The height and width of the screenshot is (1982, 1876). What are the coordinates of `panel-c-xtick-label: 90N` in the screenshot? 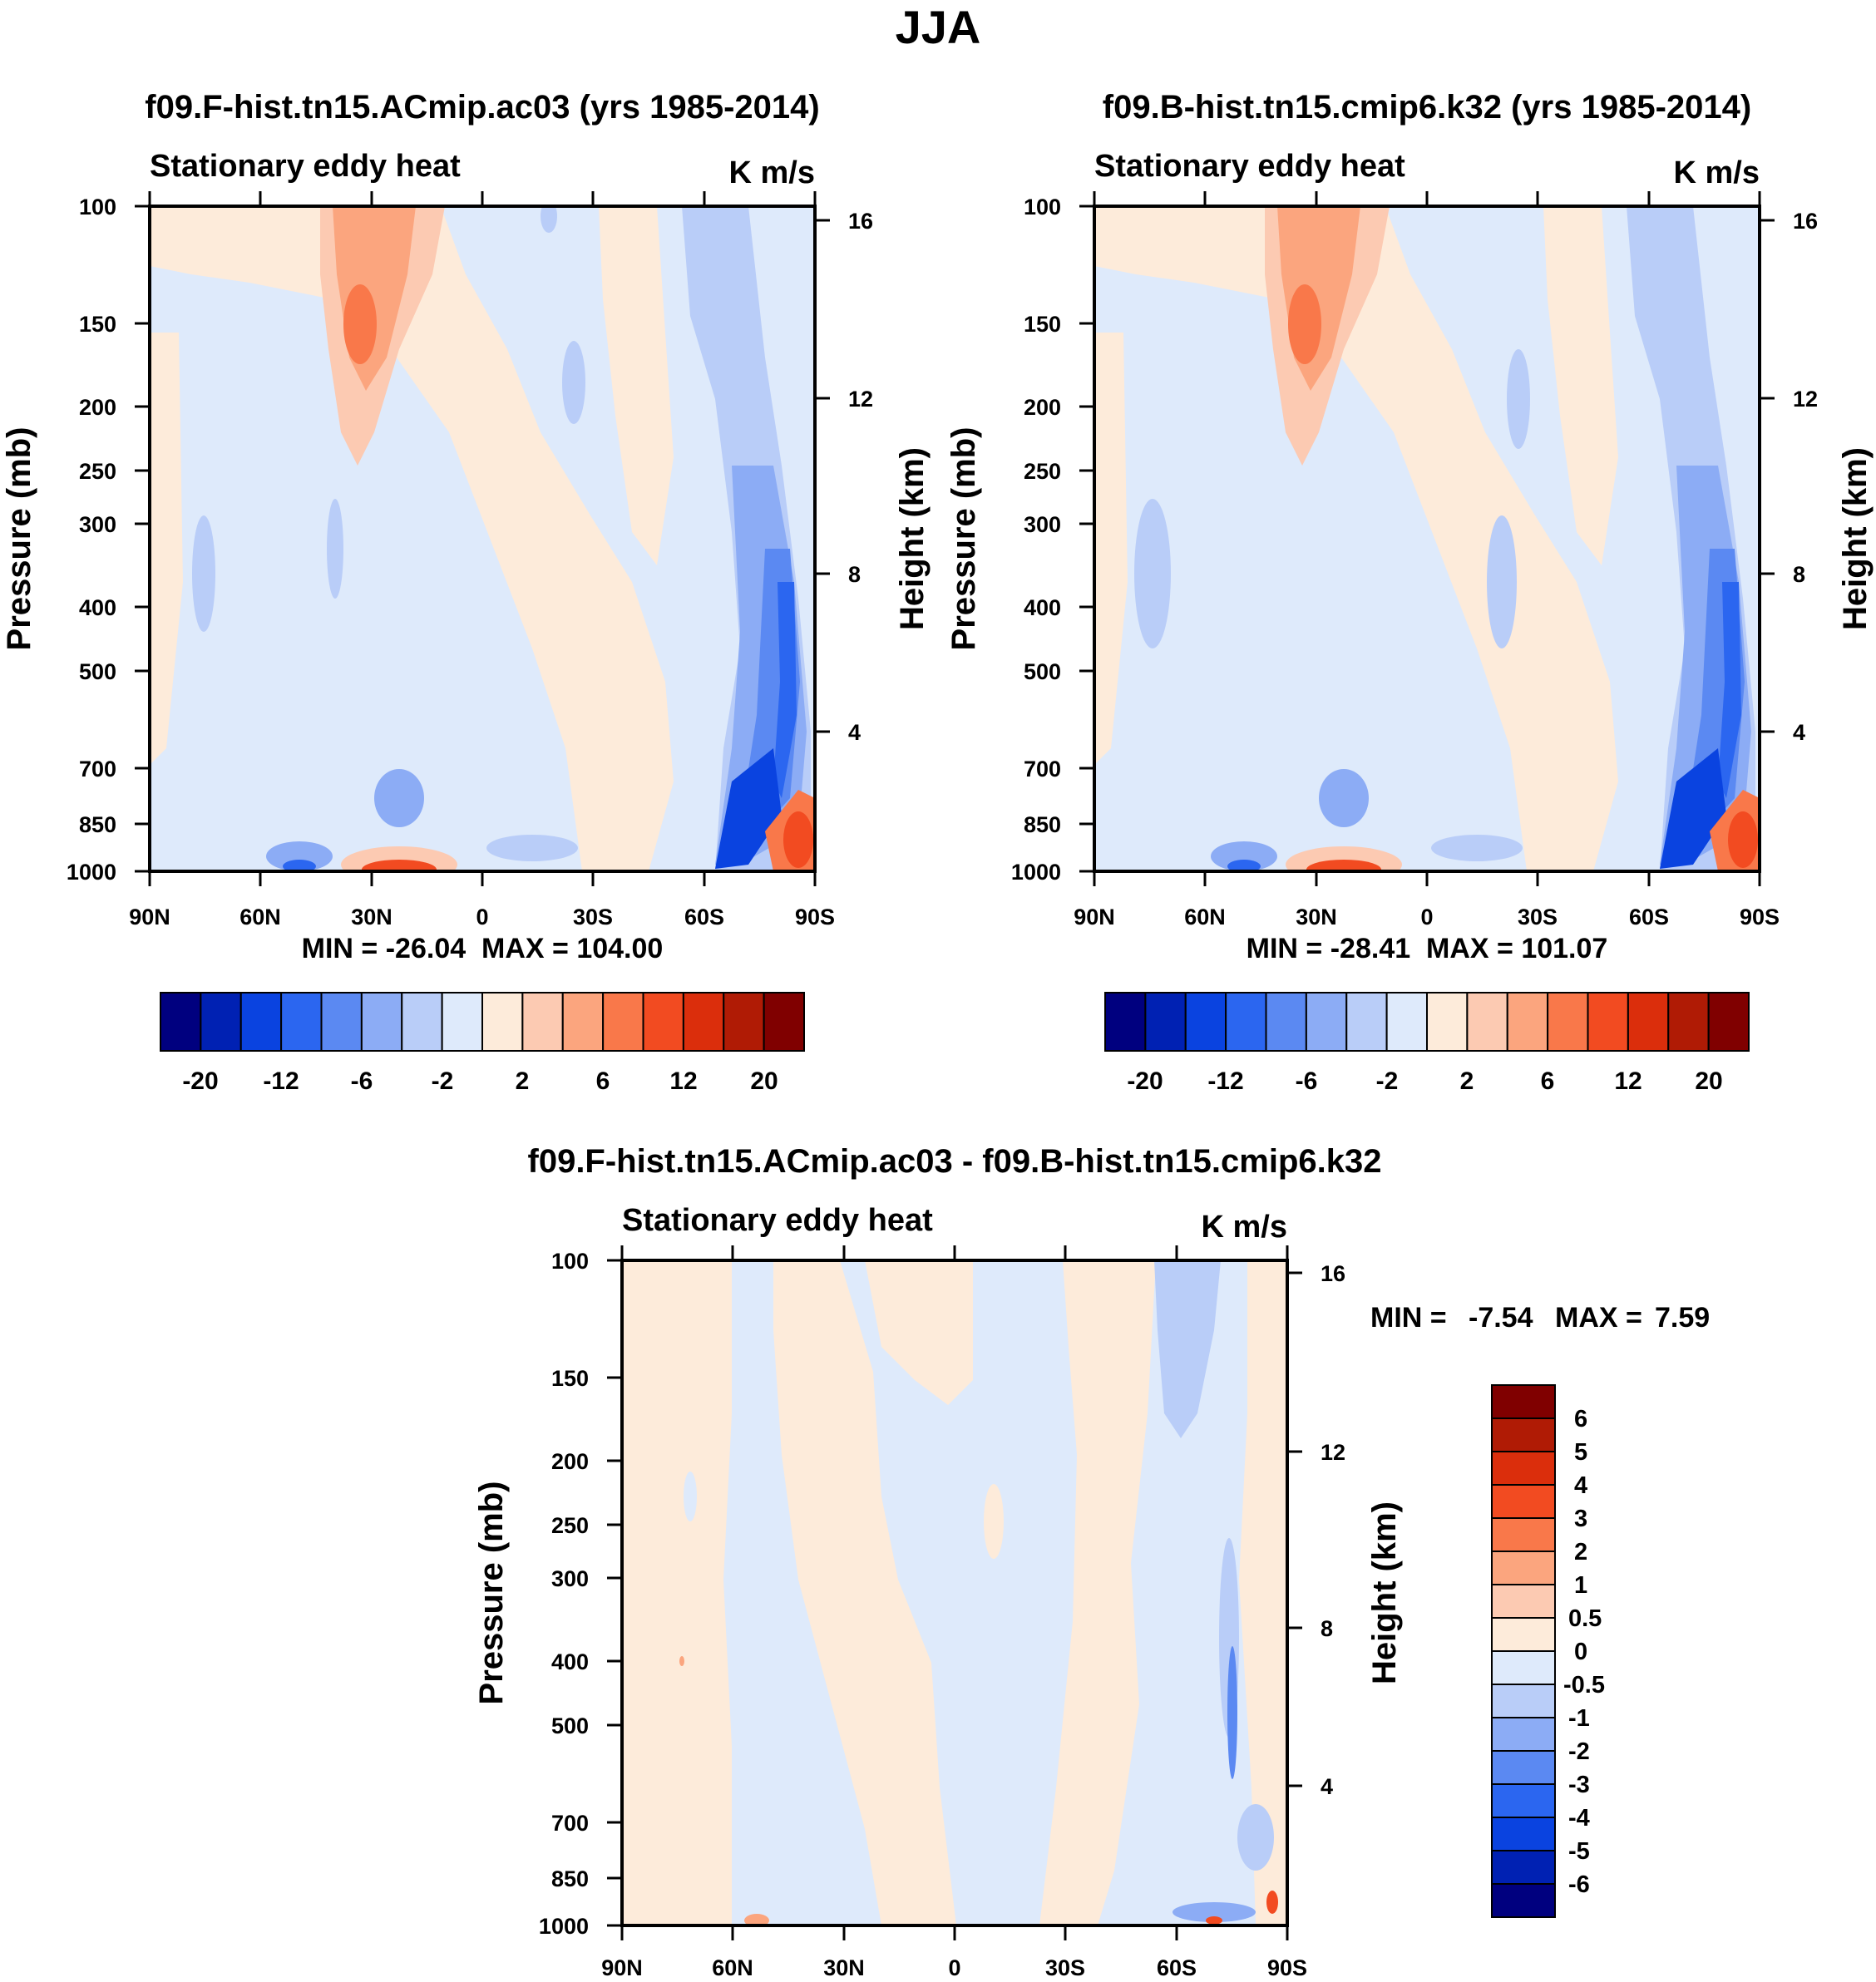 It's located at (622, 1967).